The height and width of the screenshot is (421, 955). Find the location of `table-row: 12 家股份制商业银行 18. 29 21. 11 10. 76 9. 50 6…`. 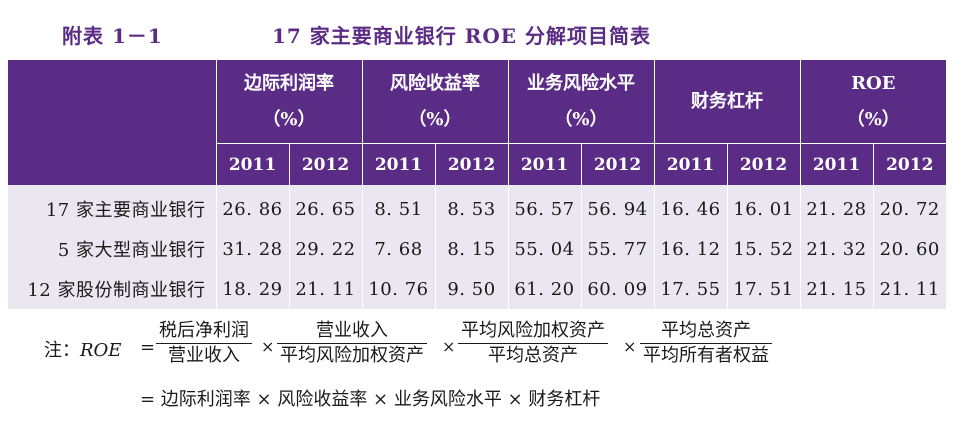

table-row: 12 家股份制商业银行 18. 29 21. 11 10. 76 9. 50 6… is located at coordinates (477, 289).